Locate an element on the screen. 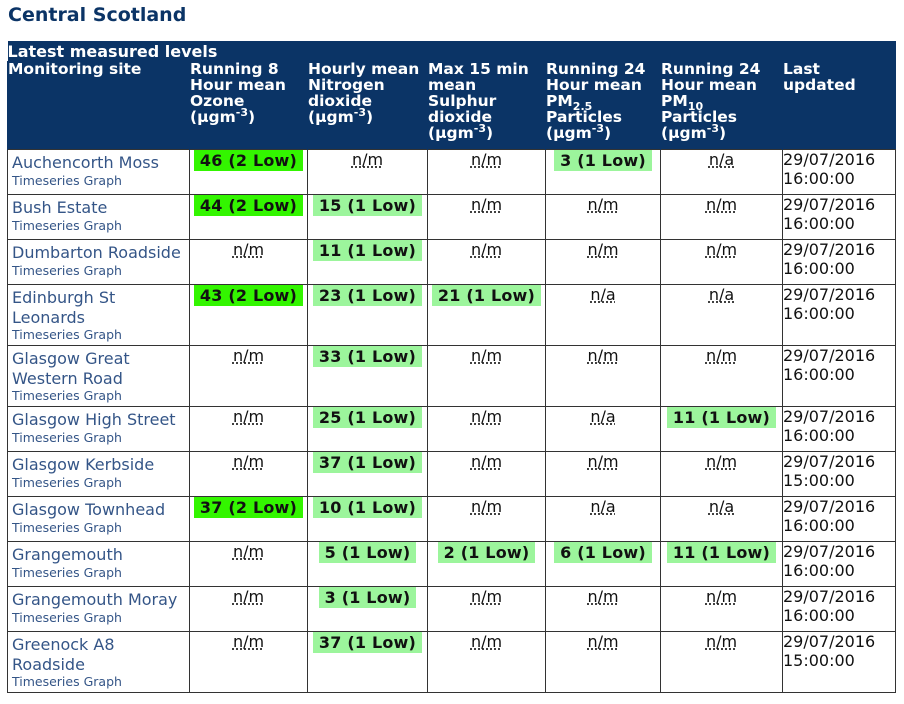 Image resolution: width=904 pixels, height=704 pixels. site-cell: Auchencorth Moss Timeseries Graph is located at coordinates (98, 172).